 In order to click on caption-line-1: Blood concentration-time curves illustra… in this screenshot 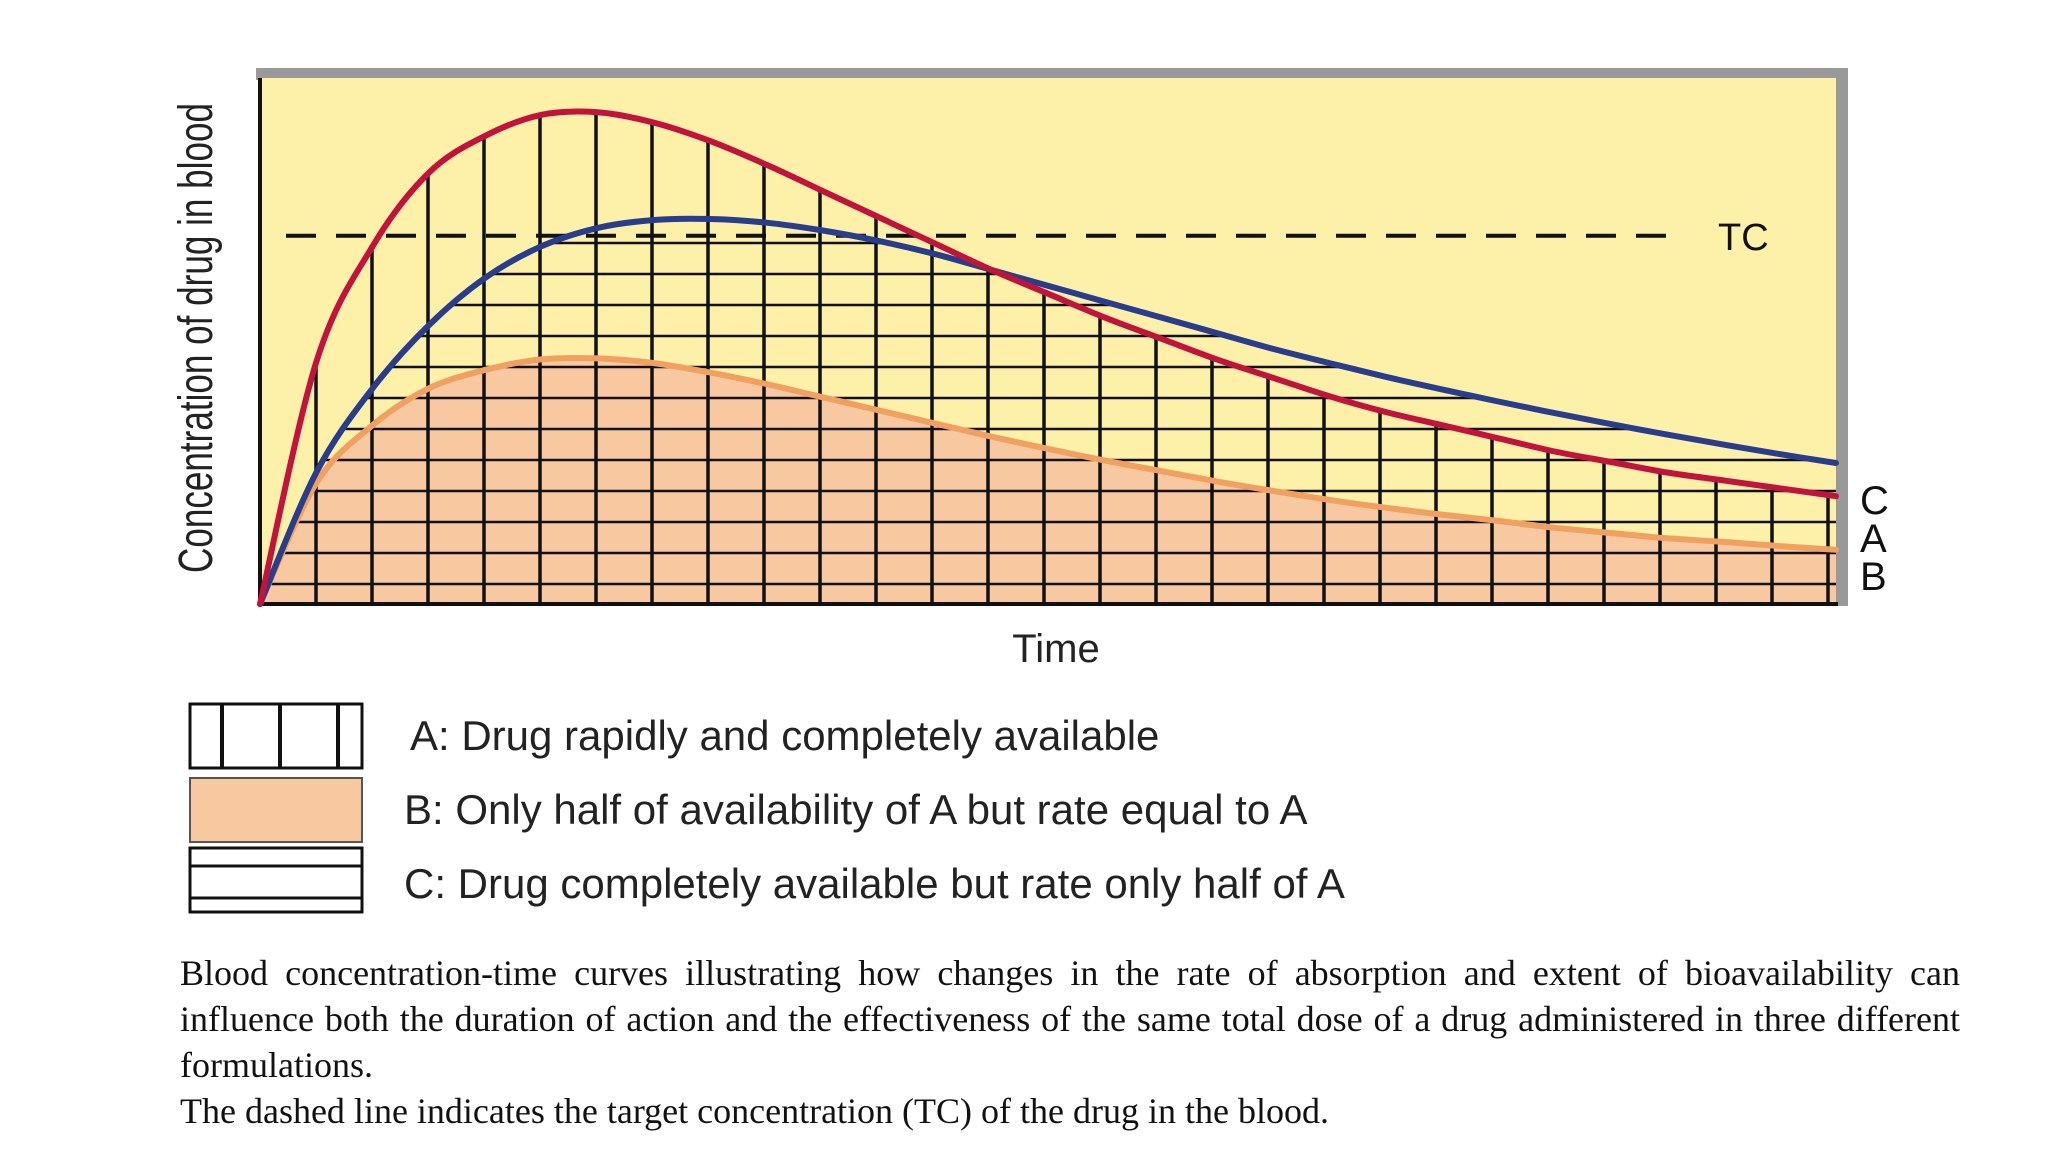, I will do `click(1070, 1019)`.